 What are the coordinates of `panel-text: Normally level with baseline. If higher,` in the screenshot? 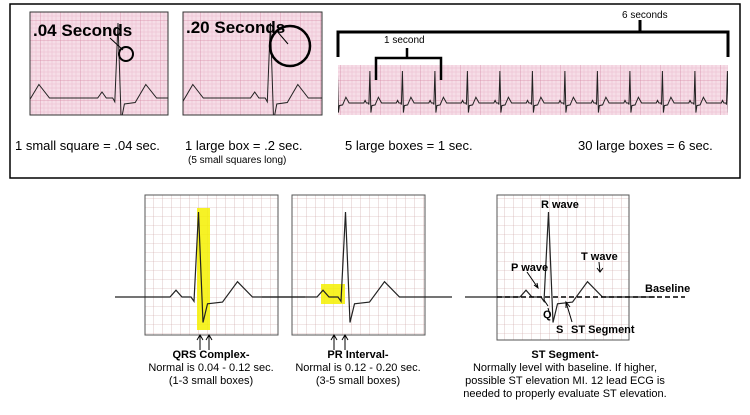 It's located at (565, 368).